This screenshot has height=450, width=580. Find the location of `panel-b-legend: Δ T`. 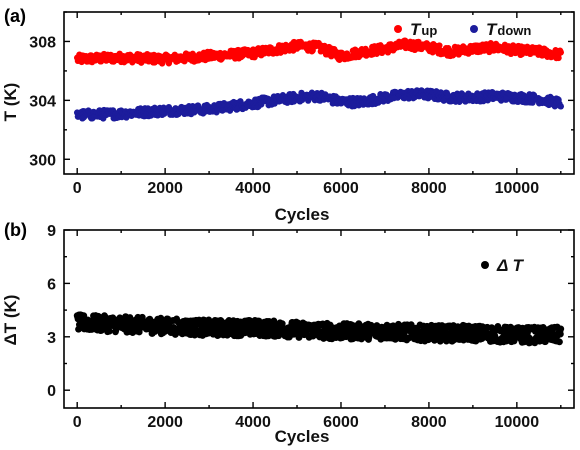

panel-b-legend: Δ T is located at coordinates (503, 265).